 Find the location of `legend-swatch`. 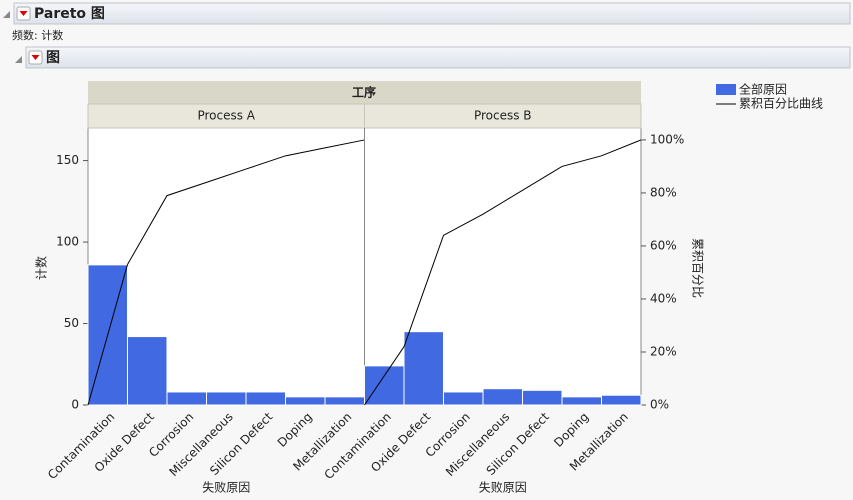

legend-swatch is located at coordinates (726, 89).